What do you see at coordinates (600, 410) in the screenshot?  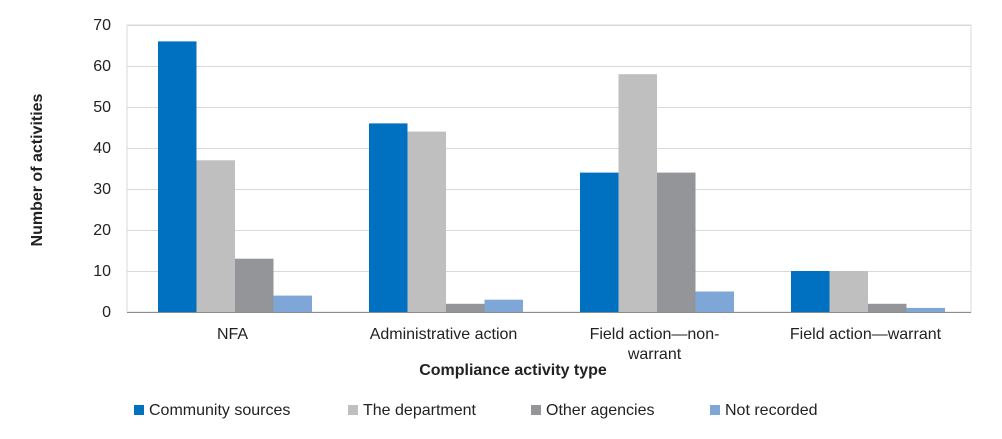 I see `legend-label: Other agencies` at bounding box center [600, 410].